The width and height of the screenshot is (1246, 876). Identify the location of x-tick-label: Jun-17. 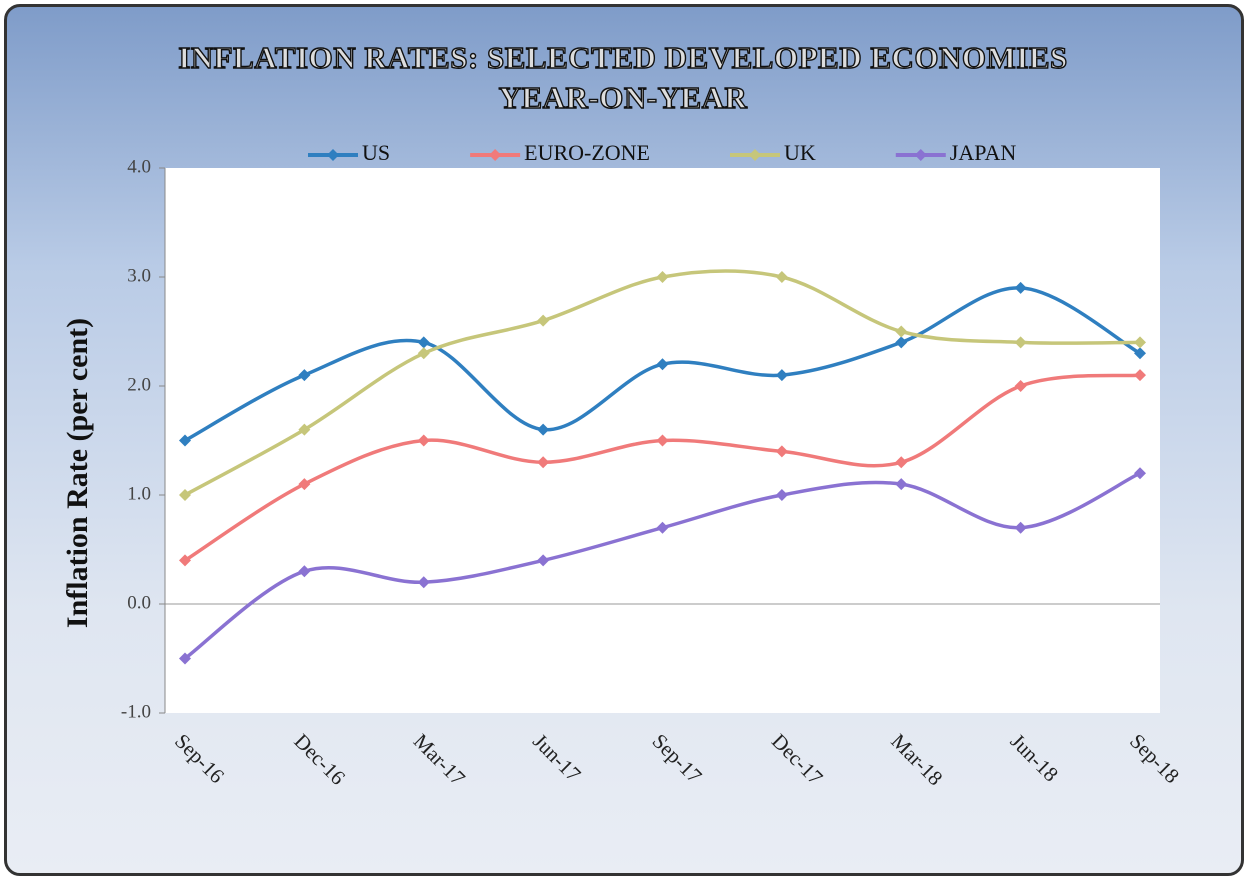
(556, 757).